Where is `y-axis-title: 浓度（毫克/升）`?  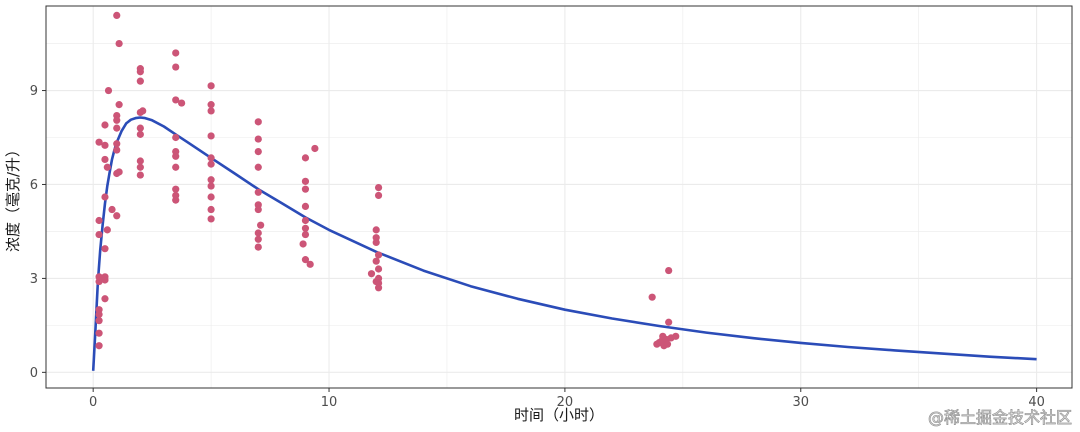 y-axis-title: 浓度（毫克/升） is located at coordinates (13, 197).